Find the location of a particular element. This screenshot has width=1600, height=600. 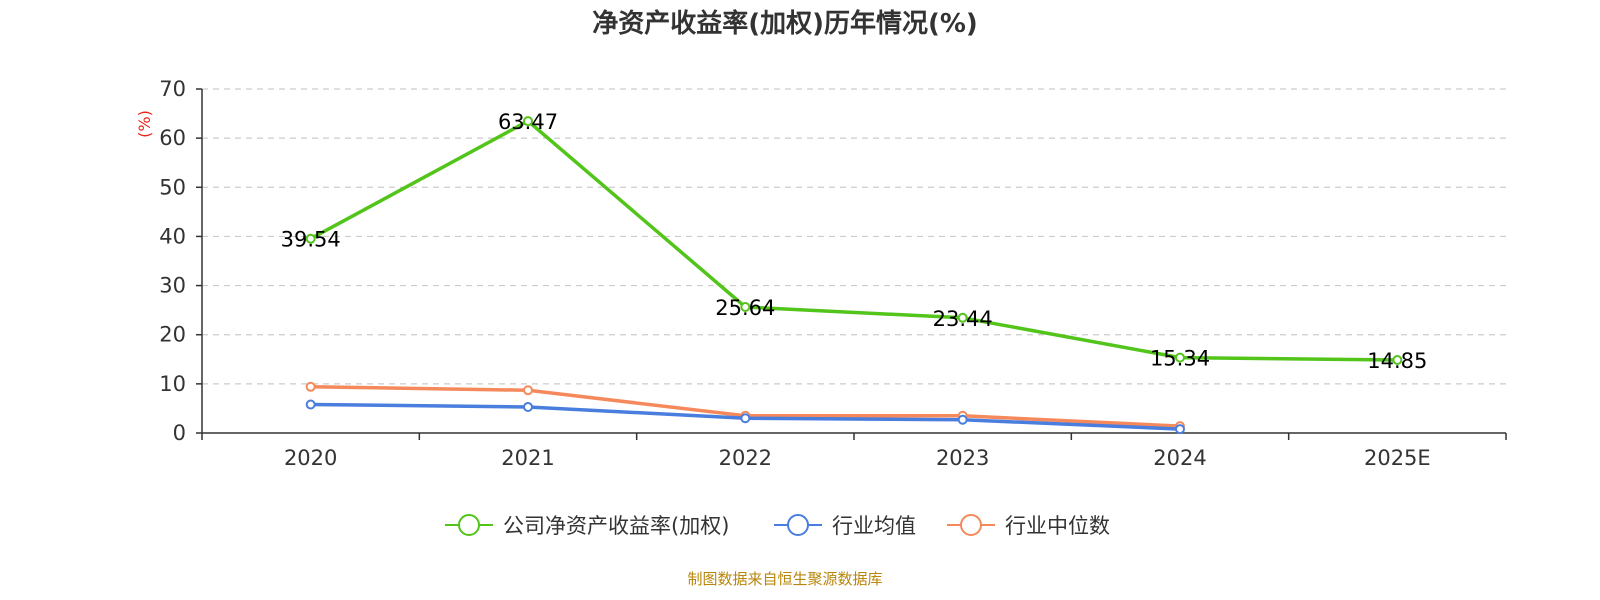

legend-item: 行业中位数 is located at coordinates (1028, 526).